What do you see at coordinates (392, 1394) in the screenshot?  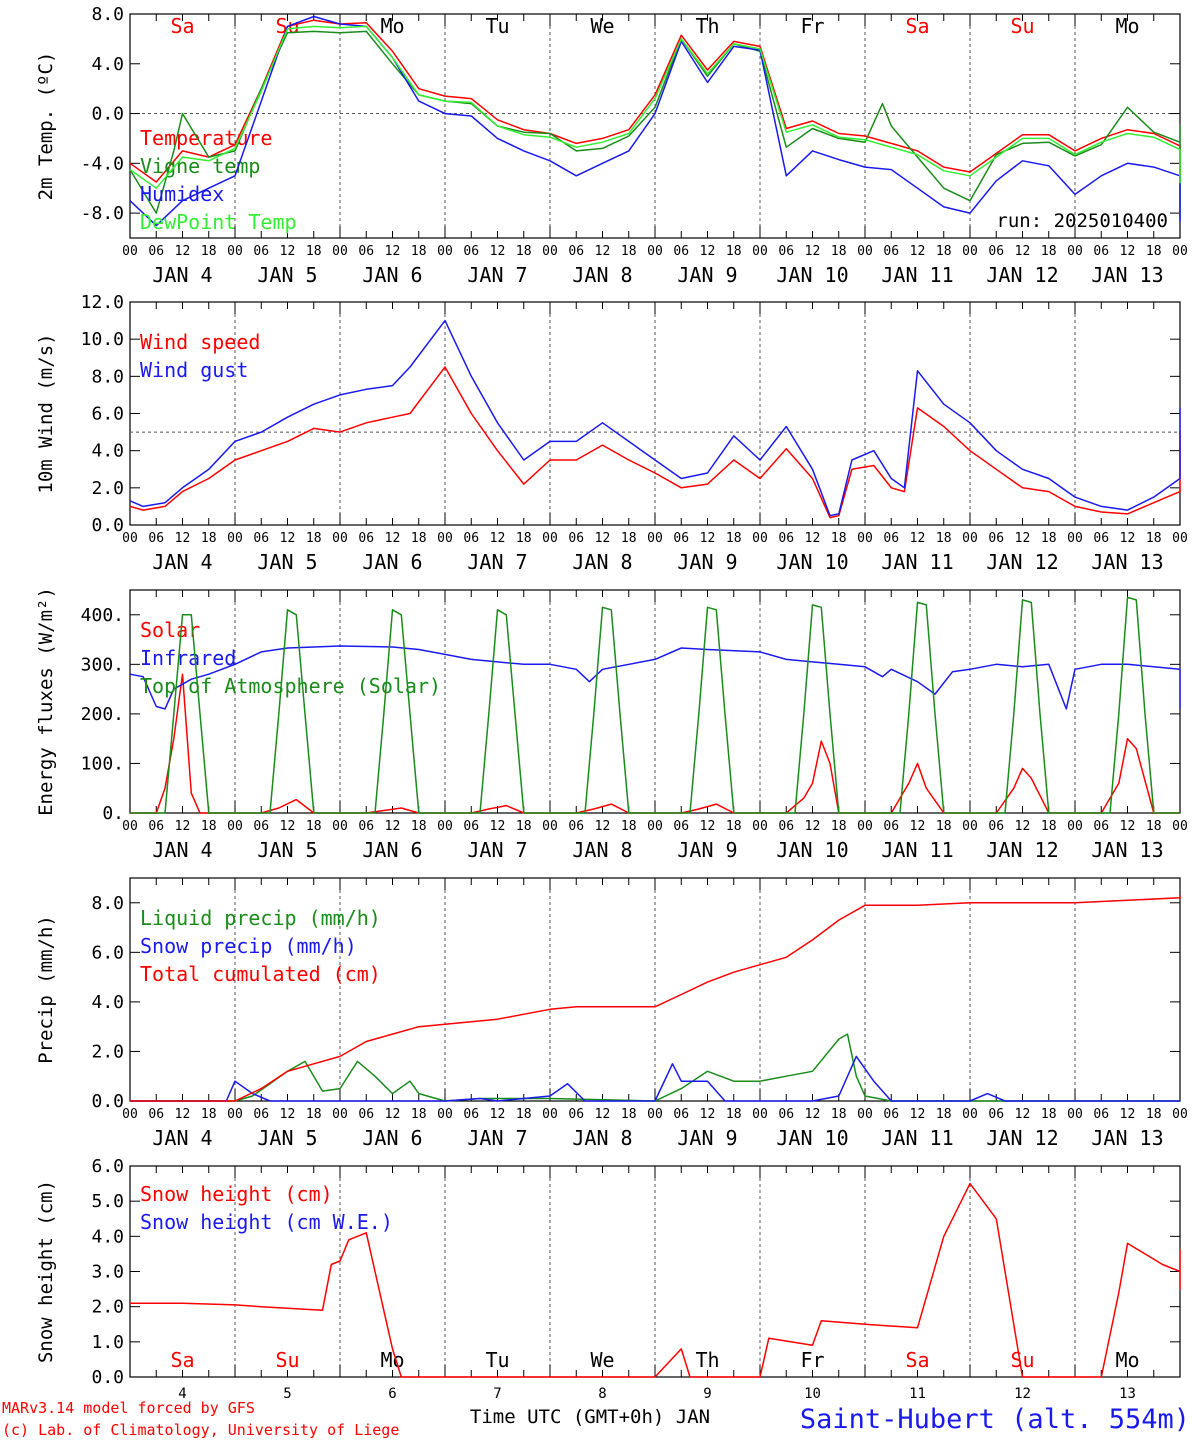 I see `x-day-number: 6` at bounding box center [392, 1394].